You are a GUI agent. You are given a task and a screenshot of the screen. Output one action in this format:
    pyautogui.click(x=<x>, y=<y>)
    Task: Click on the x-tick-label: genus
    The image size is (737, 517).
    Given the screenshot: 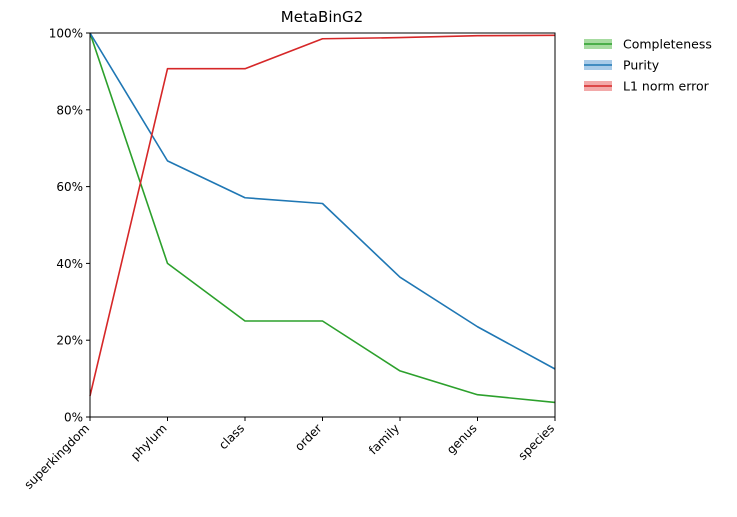 What is the action you would take?
    pyautogui.click(x=462, y=439)
    